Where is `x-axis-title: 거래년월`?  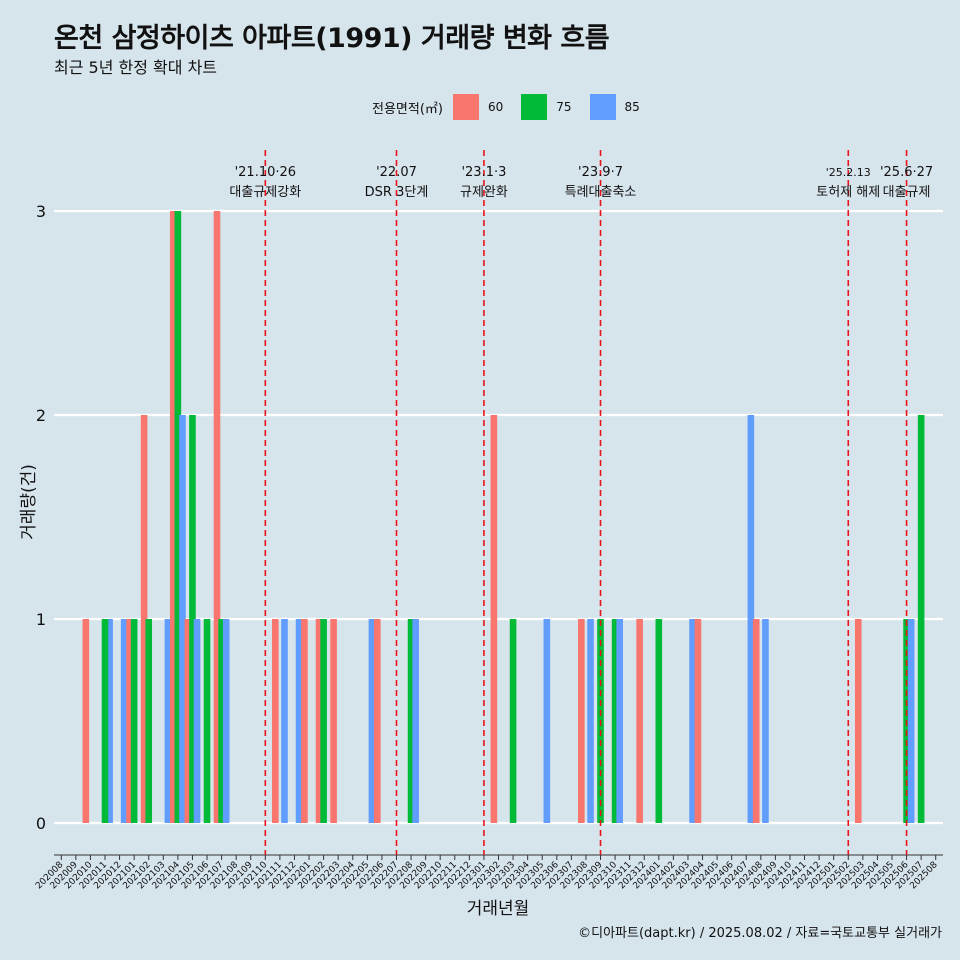
x-axis-title: 거래년월 is located at coordinates (498, 909).